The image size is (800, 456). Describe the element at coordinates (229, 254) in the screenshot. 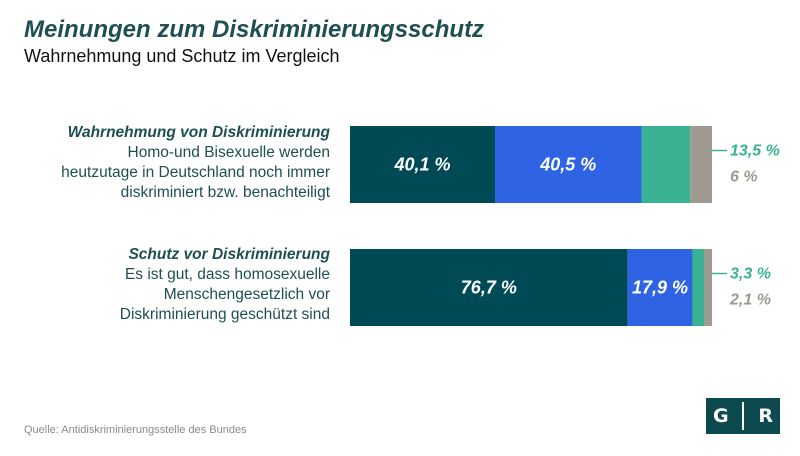

I see `row-heading: Schutz vor Diskriminierung` at that location.